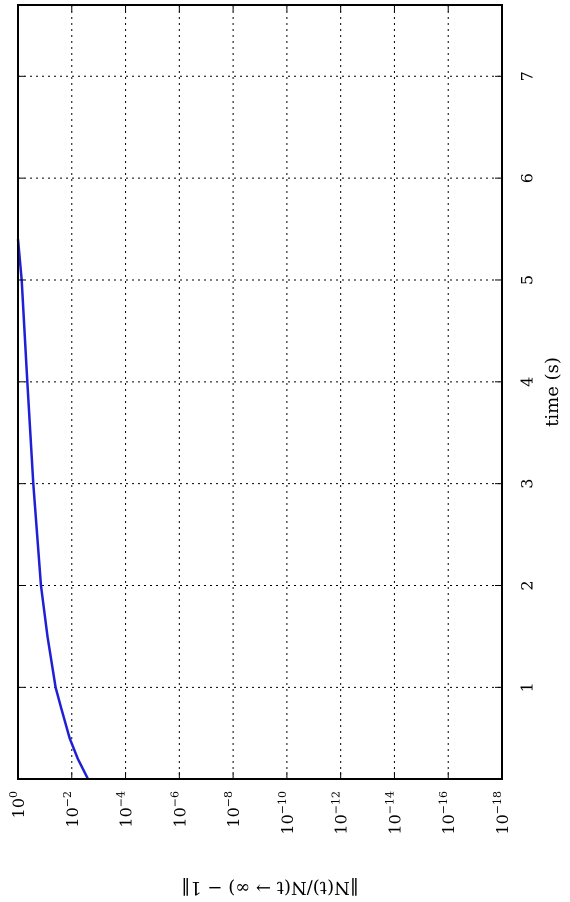 This screenshot has height=902, width=570. Describe the element at coordinates (270, 887) in the screenshot. I see `y-axis-title: ‖N(t)/N(t → ∞) − 1‖` at that location.